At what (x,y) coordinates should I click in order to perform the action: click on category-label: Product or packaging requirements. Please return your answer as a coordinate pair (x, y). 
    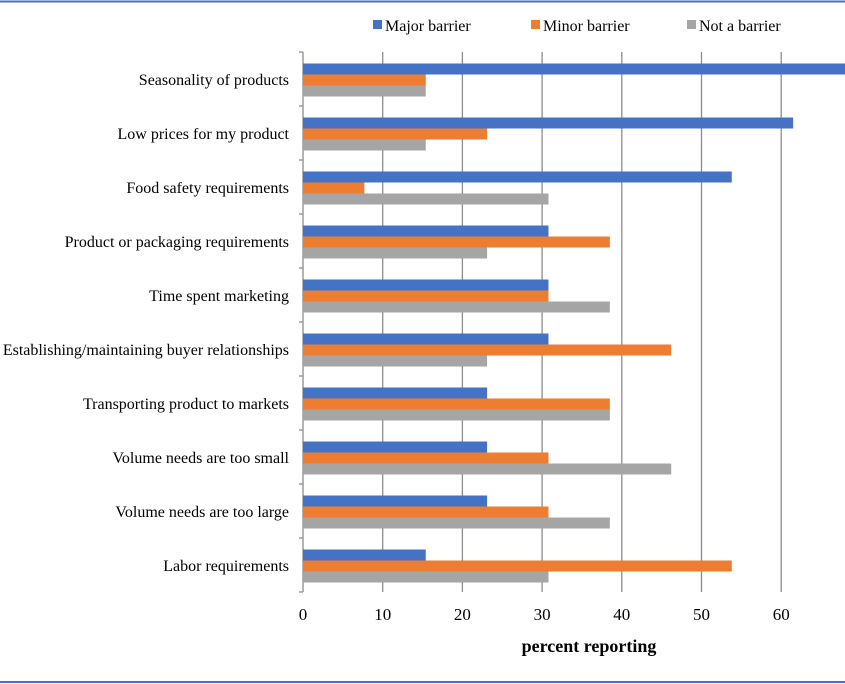
    Looking at the image, I should click on (177, 242).